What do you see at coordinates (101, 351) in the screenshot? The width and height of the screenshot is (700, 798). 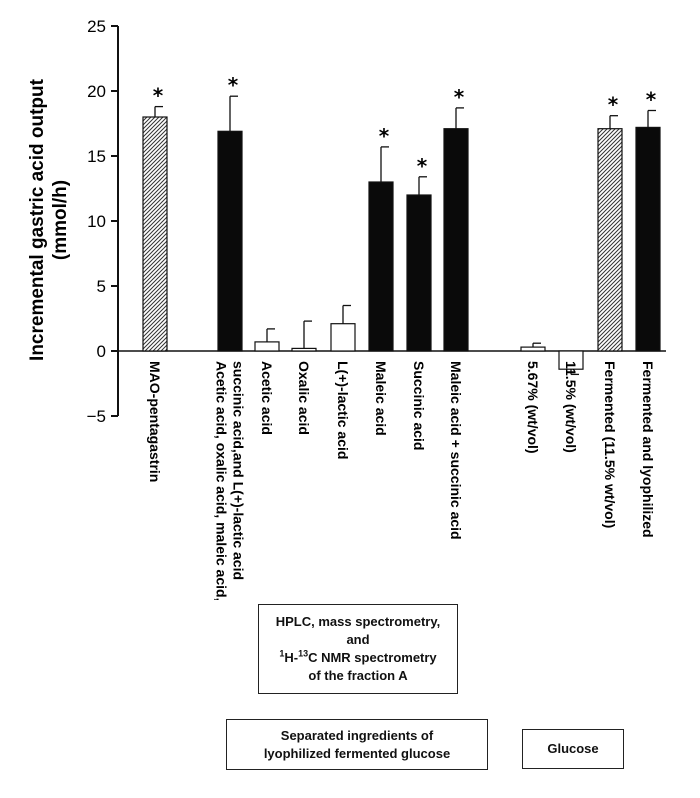 I see `y-tick-label: 0` at bounding box center [101, 351].